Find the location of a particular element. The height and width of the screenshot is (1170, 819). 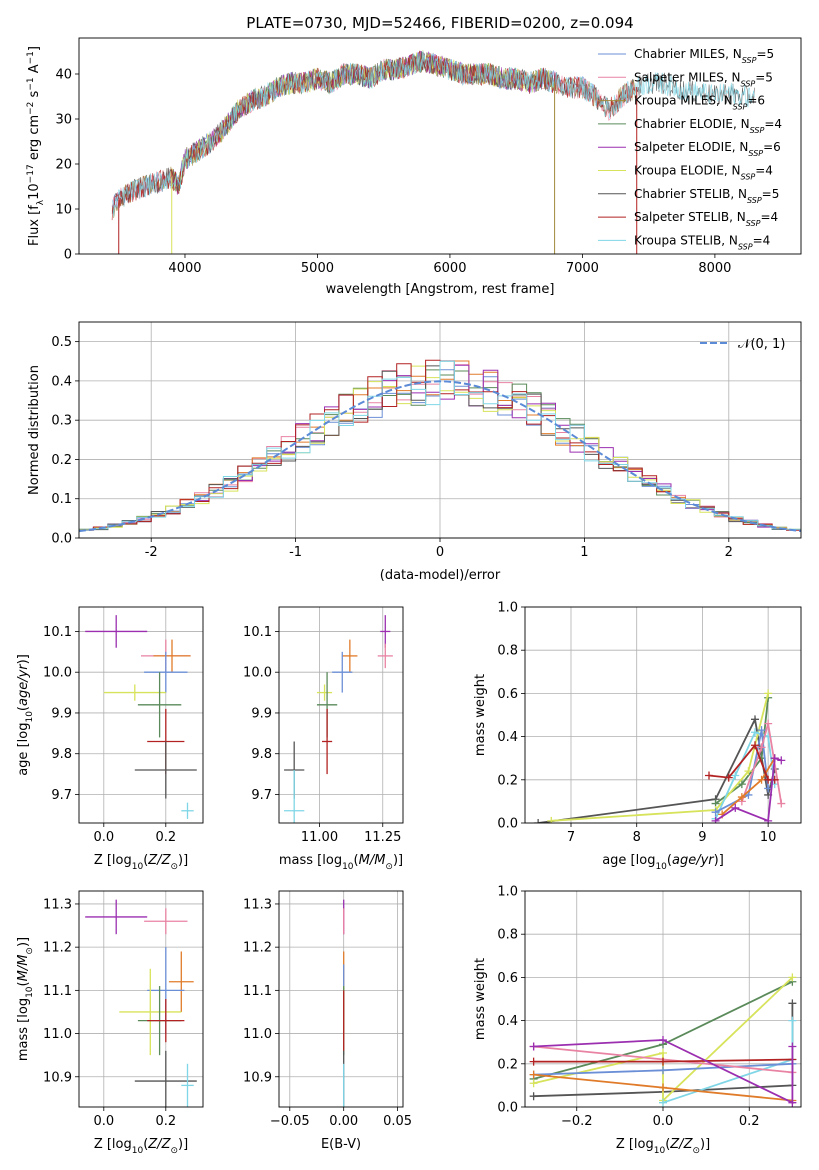

y-tick-label: 0 is located at coordinates (68, 255).